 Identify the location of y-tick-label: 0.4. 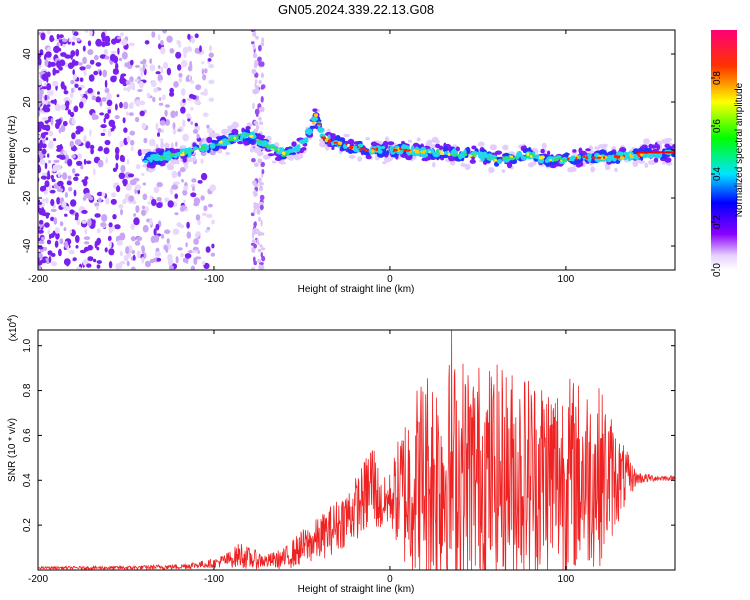
(27, 480).